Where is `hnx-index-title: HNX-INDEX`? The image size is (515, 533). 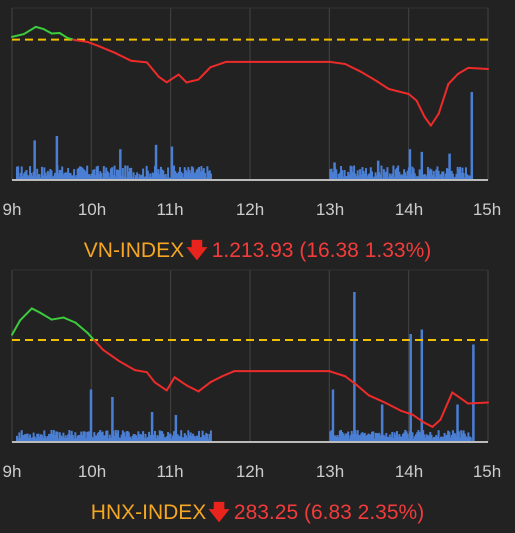
hnx-index-title: HNX-INDEX is located at coordinates (148, 512).